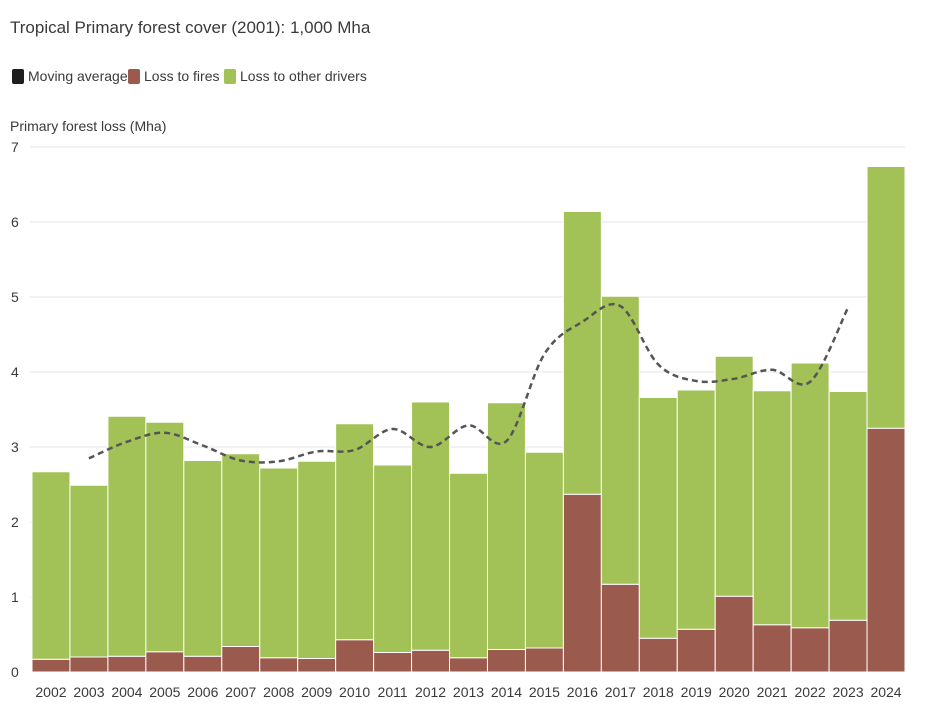 The image size is (930, 709). What do you see at coordinates (885, 692) in the screenshot?
I see `x-tick-label-2024: 2024` at bounding box center [885, 692].